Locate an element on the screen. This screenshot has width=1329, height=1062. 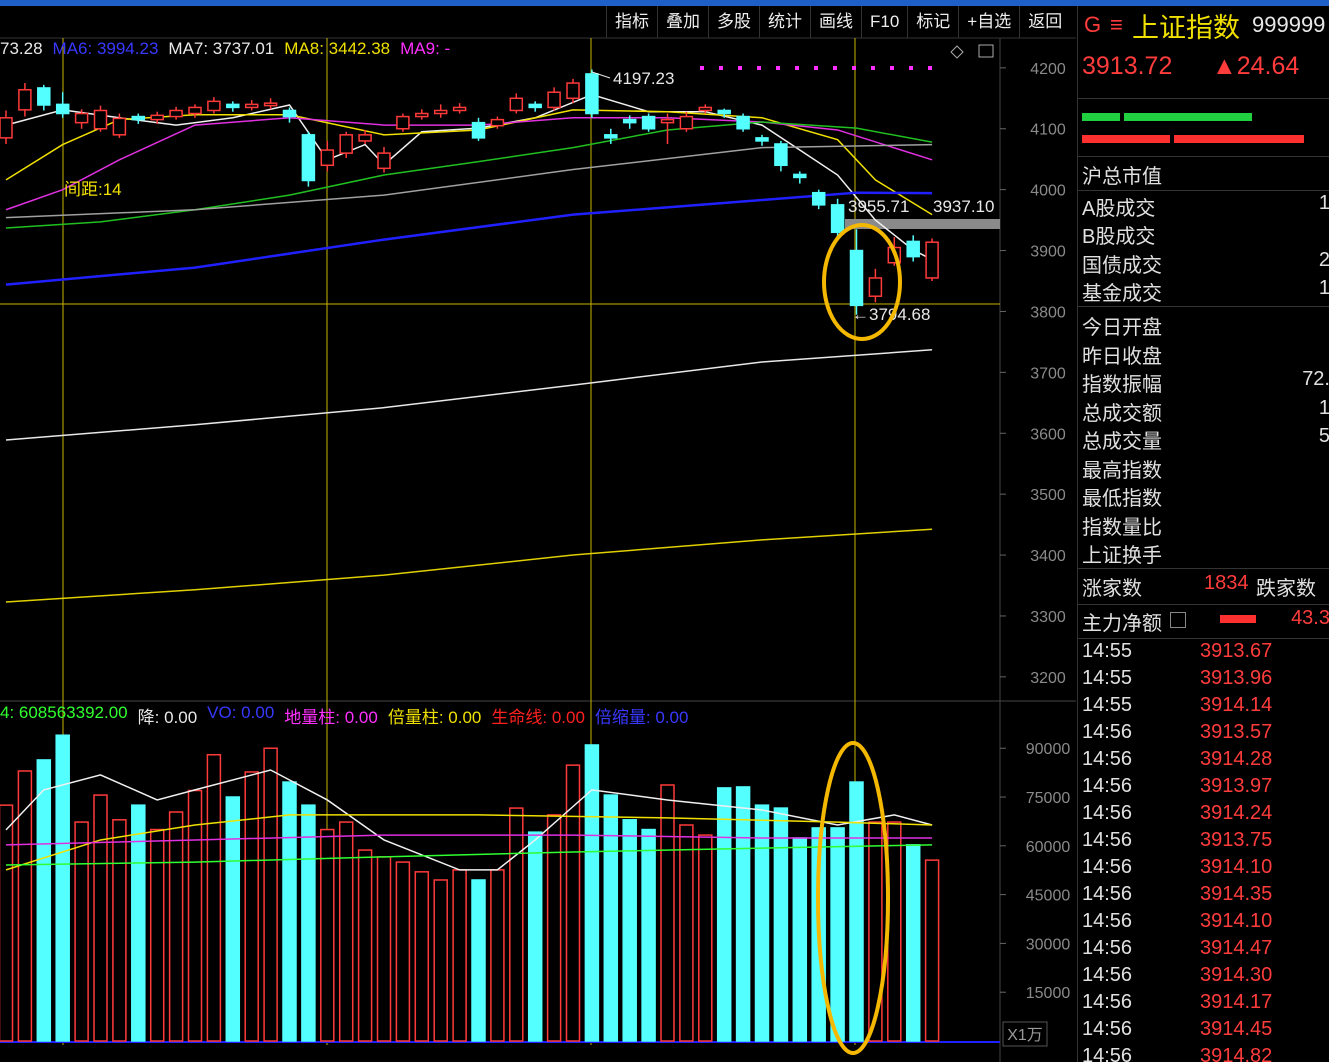
toolbar-button: 标记 is located at coordinates (932, 22).